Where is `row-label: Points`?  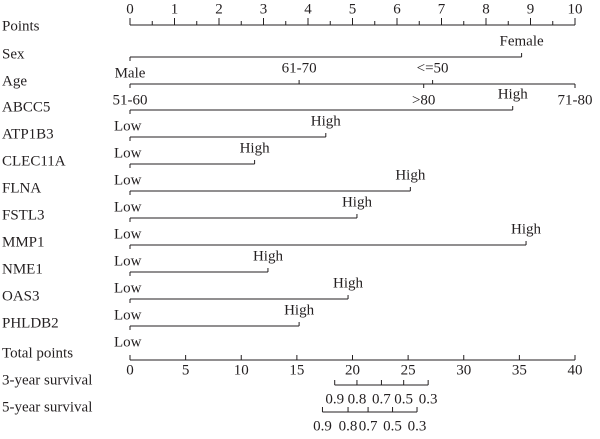
row-label: Points is located at coordinates (21, 26).